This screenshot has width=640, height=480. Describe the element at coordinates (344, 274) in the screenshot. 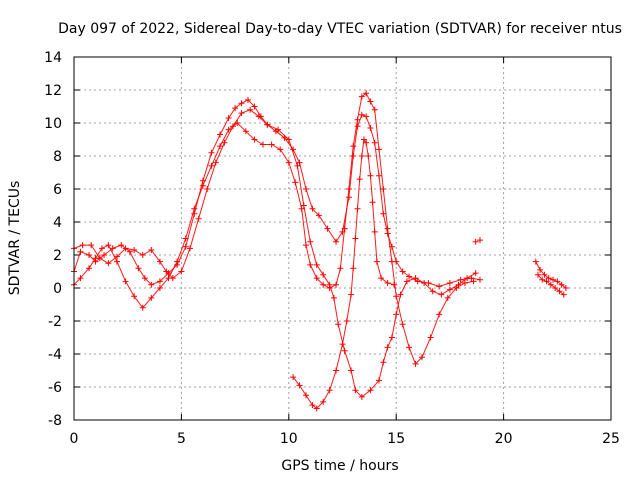

I see `series-track-d` at that location.